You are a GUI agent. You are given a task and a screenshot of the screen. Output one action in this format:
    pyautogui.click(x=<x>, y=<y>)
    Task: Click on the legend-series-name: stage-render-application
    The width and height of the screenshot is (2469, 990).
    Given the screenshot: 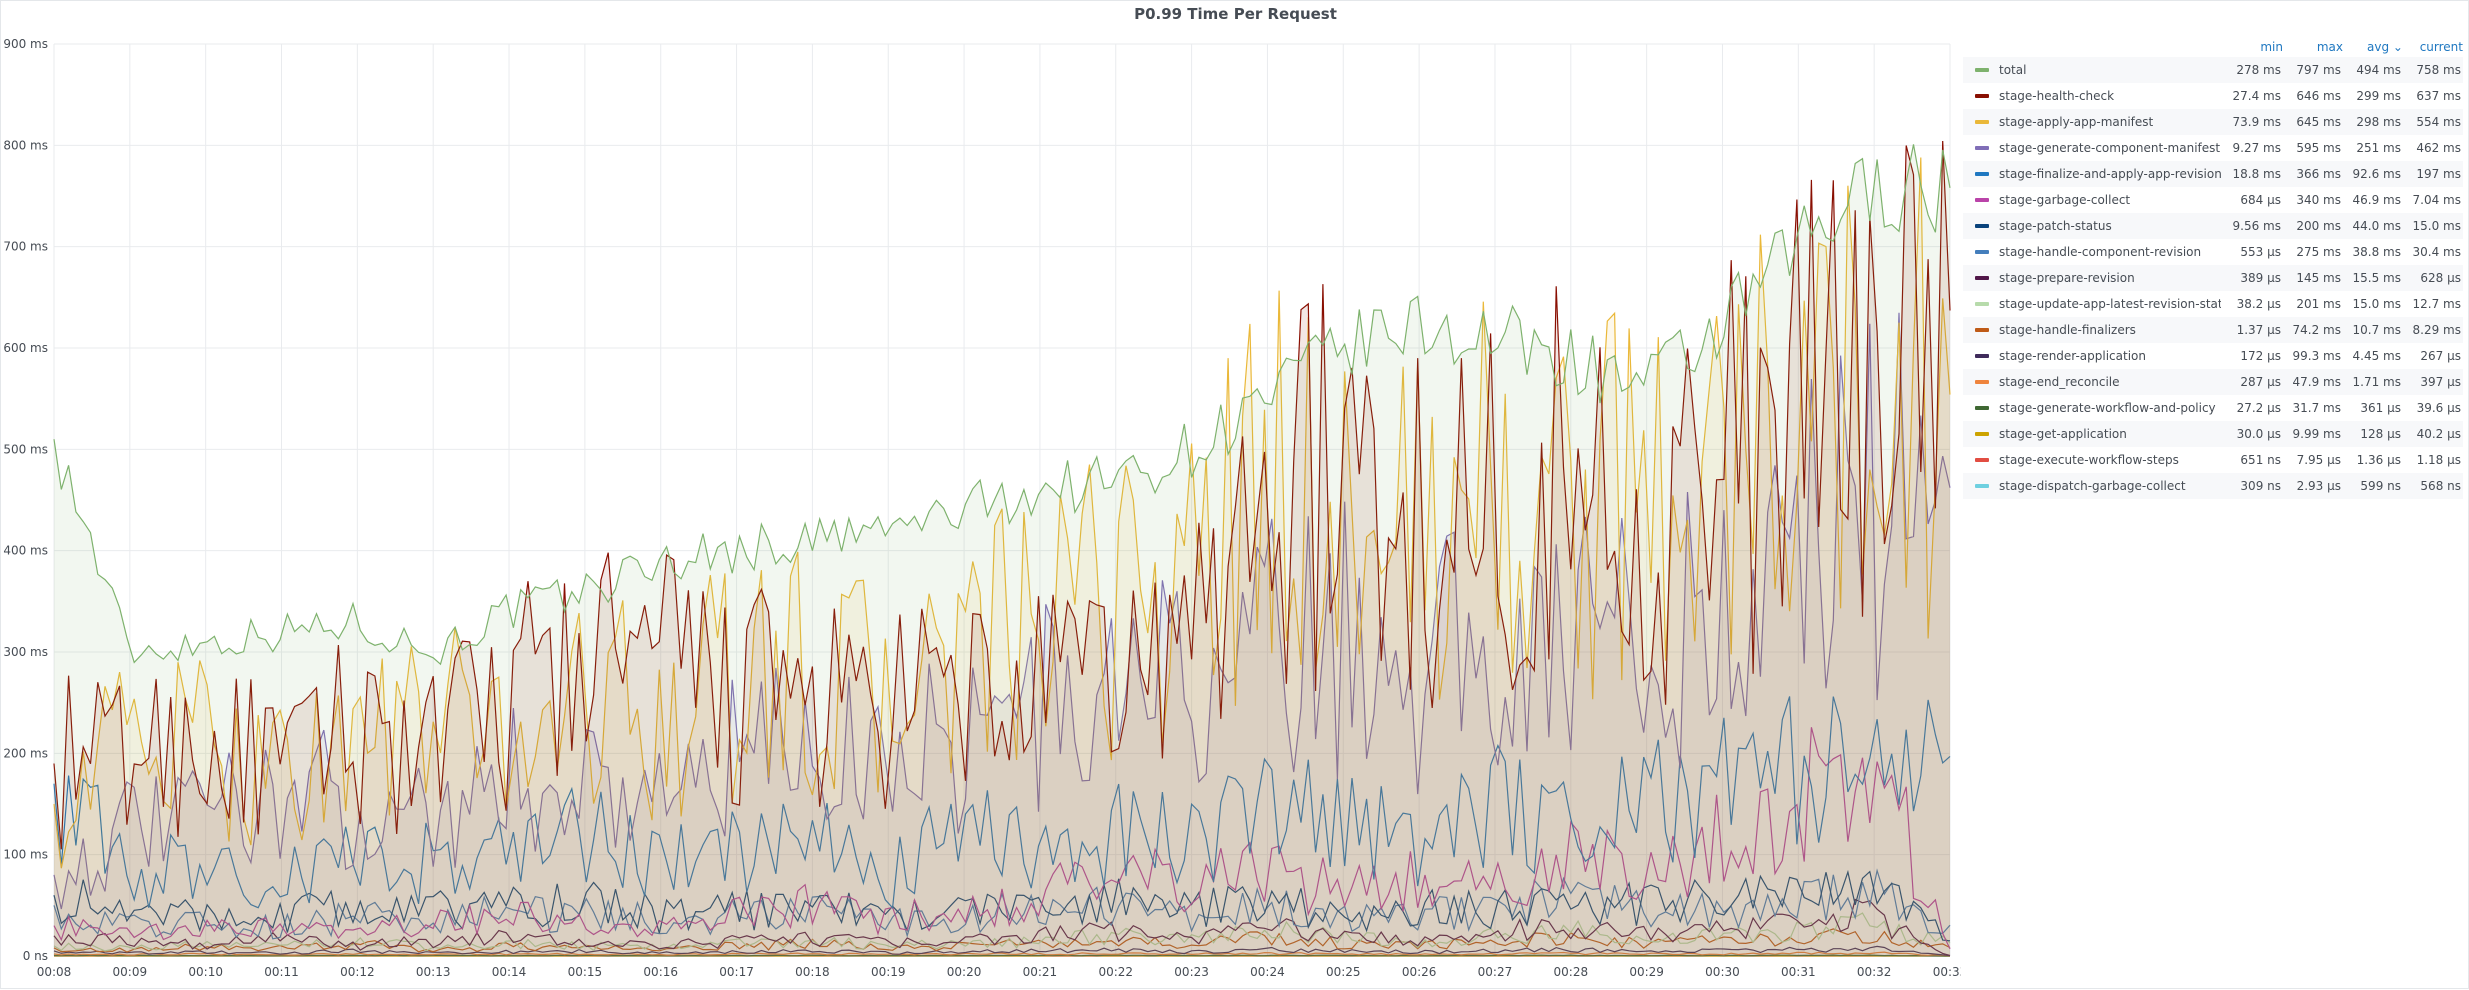 What is the action you would take?
    pyautogui.click(x=2110, y=356)
    